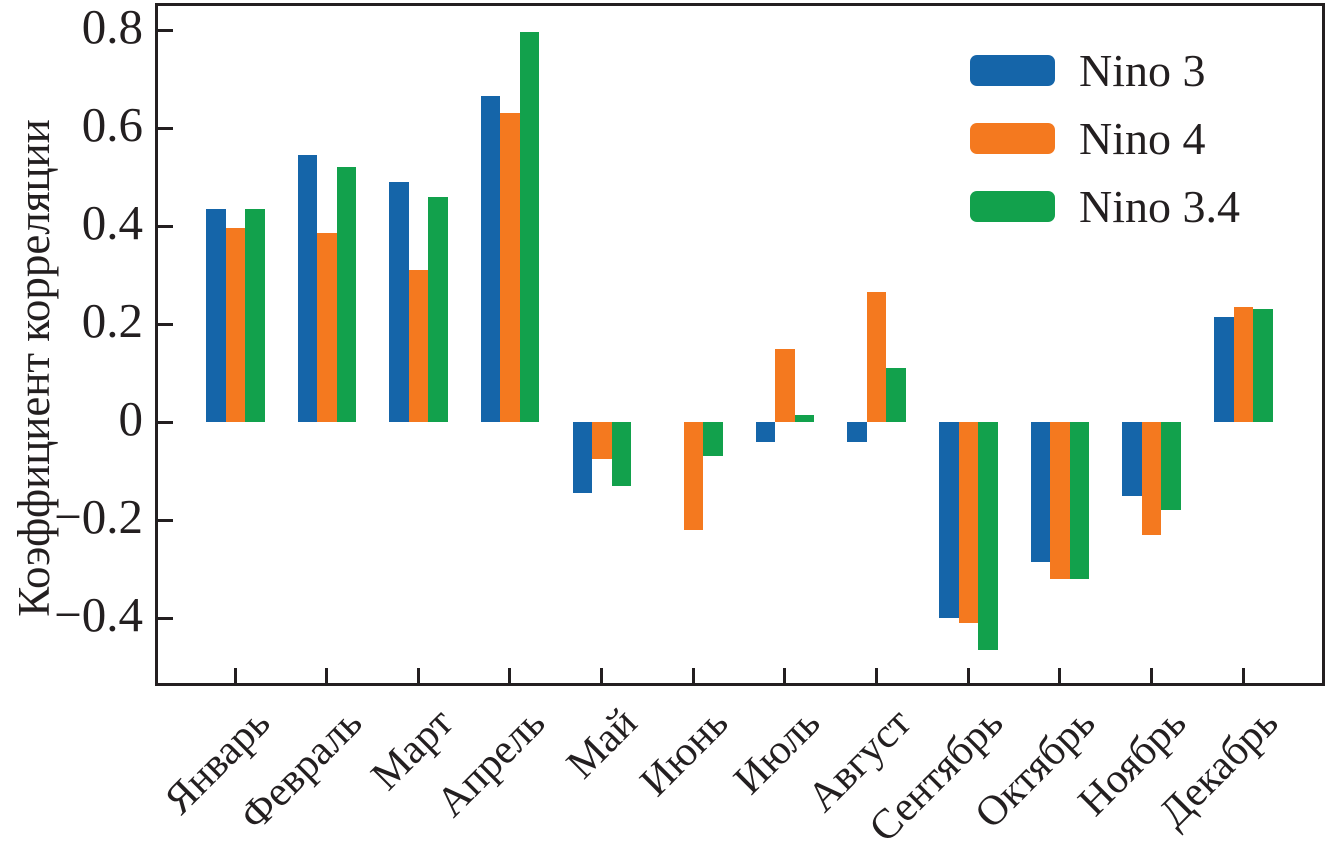 The height and width of the screenshot is (841, 1326). What do you see at coordinates (327, 327) in the screenshot?
I see `bar-nino4-m2` at bounding box center [327, 327].